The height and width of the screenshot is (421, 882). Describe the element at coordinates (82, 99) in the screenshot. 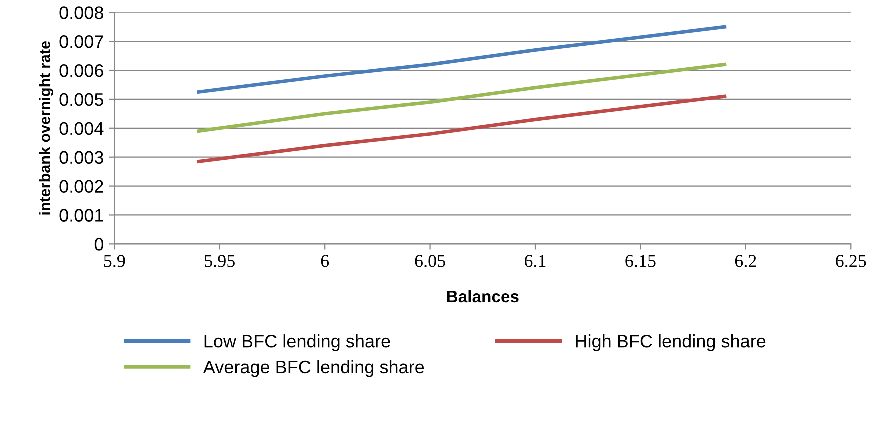

I see `y-tick-label: 0.005` at that location.